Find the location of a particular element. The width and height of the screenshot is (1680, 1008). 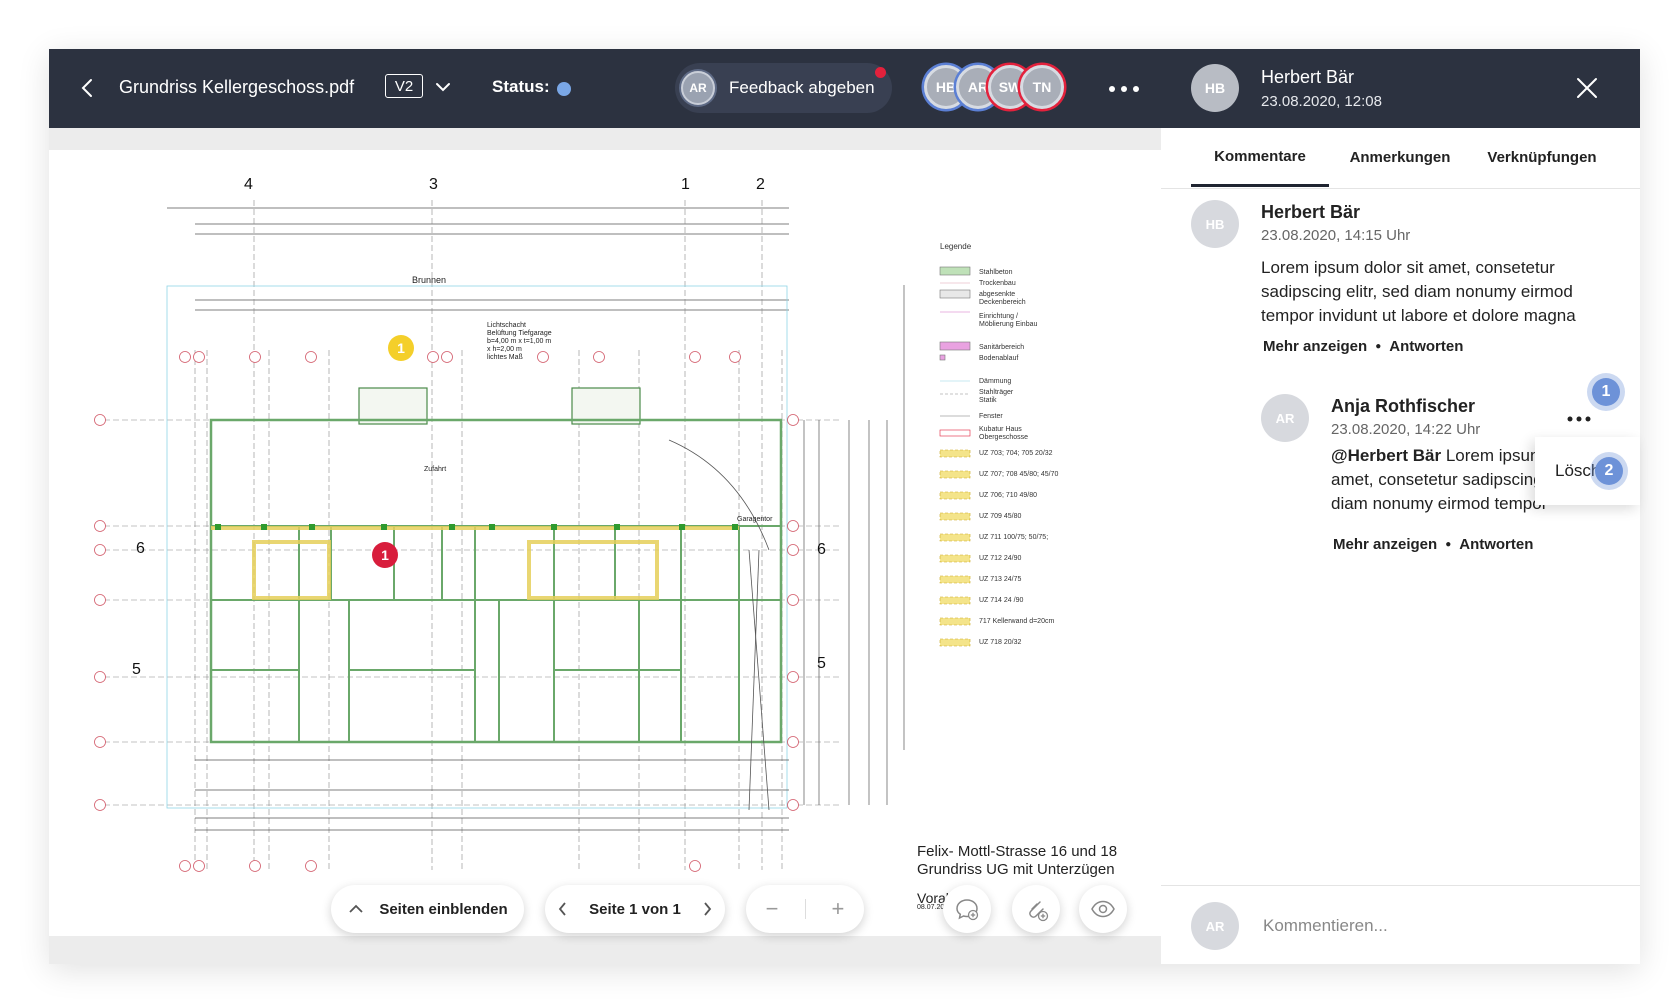

visibility-button is located at coordinates (1103, 909).